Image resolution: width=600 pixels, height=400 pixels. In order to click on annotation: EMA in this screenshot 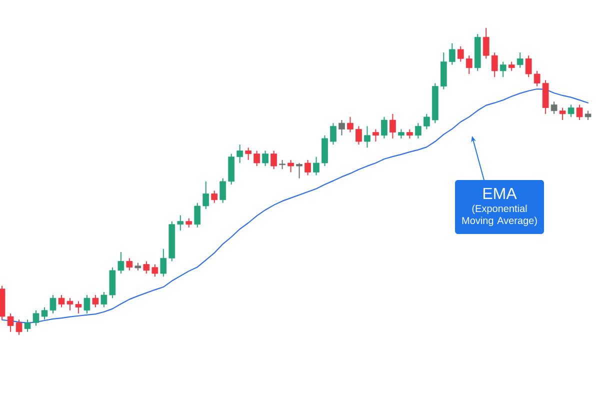, I will do `click(500, 193)`.